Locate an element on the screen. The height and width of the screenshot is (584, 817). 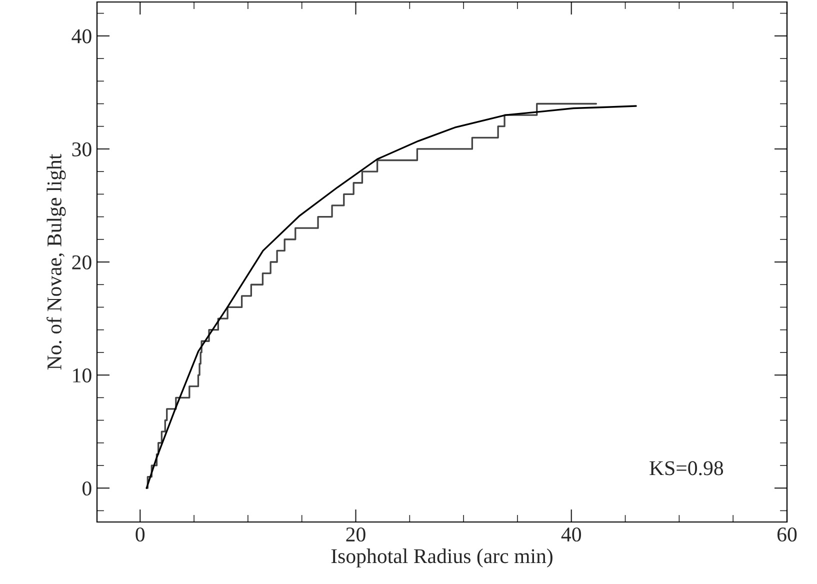
x-tick-label: 20 is located at coordinates (356, 534).